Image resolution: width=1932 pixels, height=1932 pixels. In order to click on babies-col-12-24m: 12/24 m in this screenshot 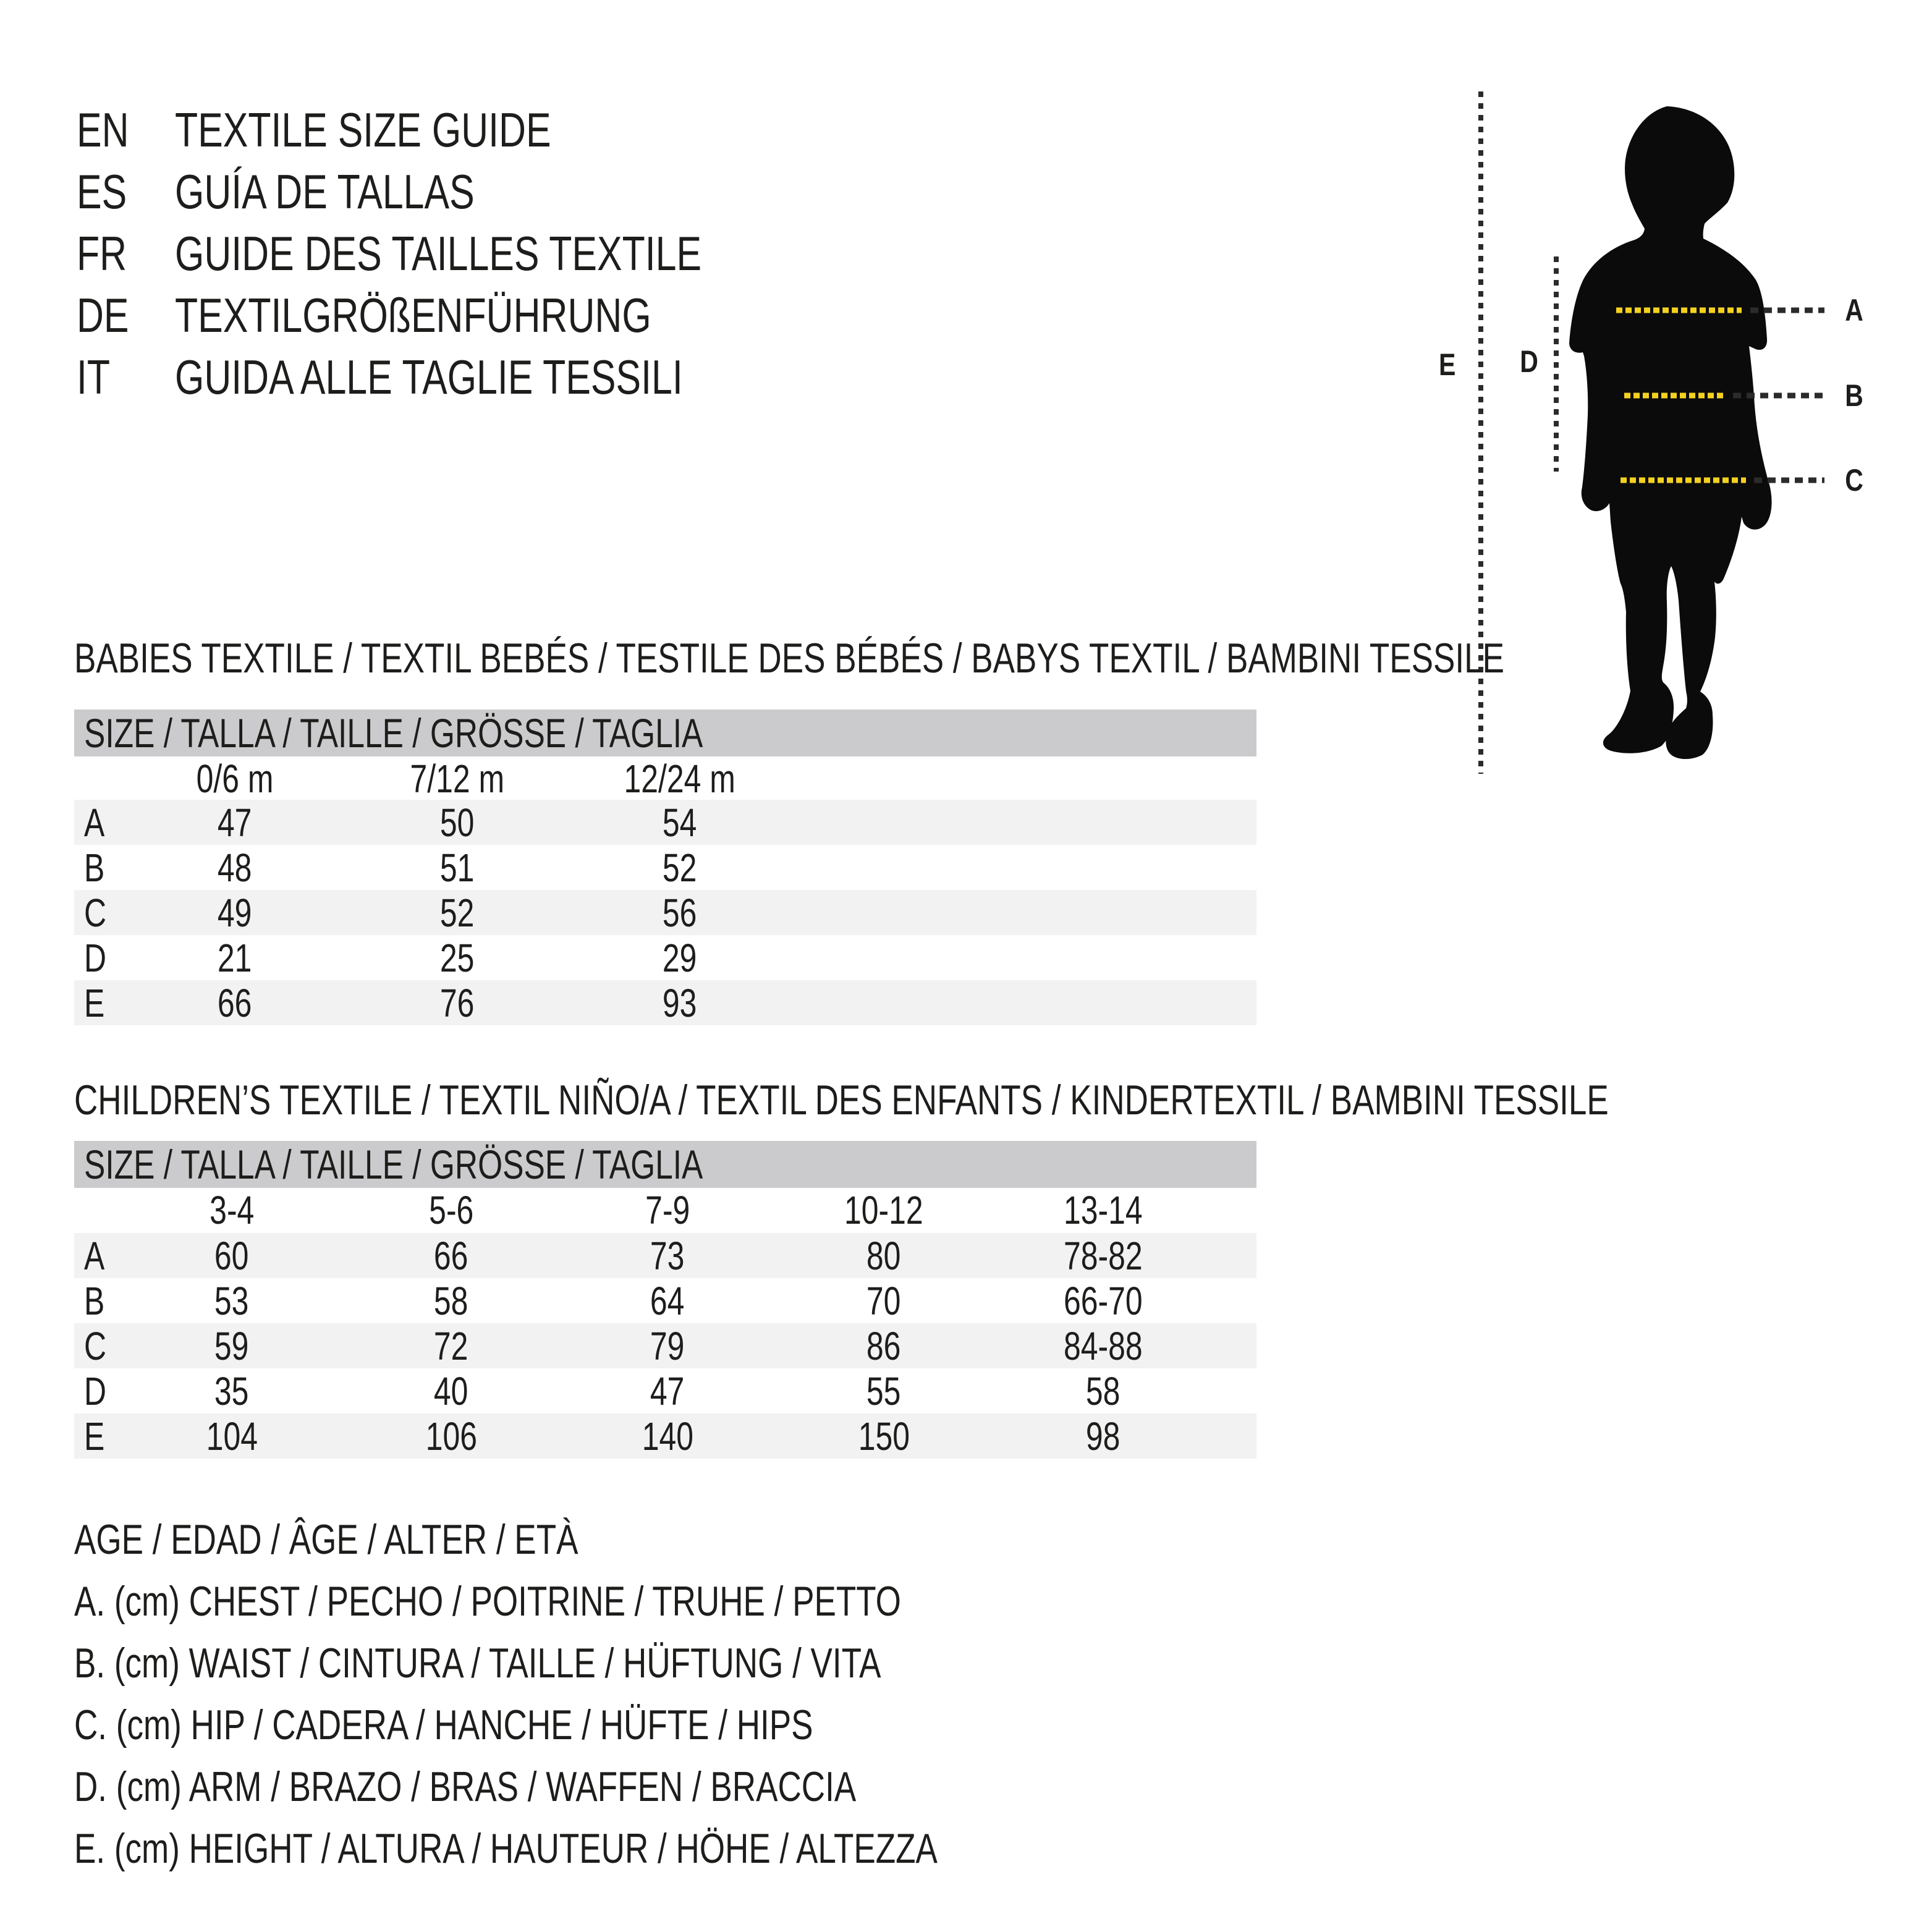, I will do `click(680, 778)`.